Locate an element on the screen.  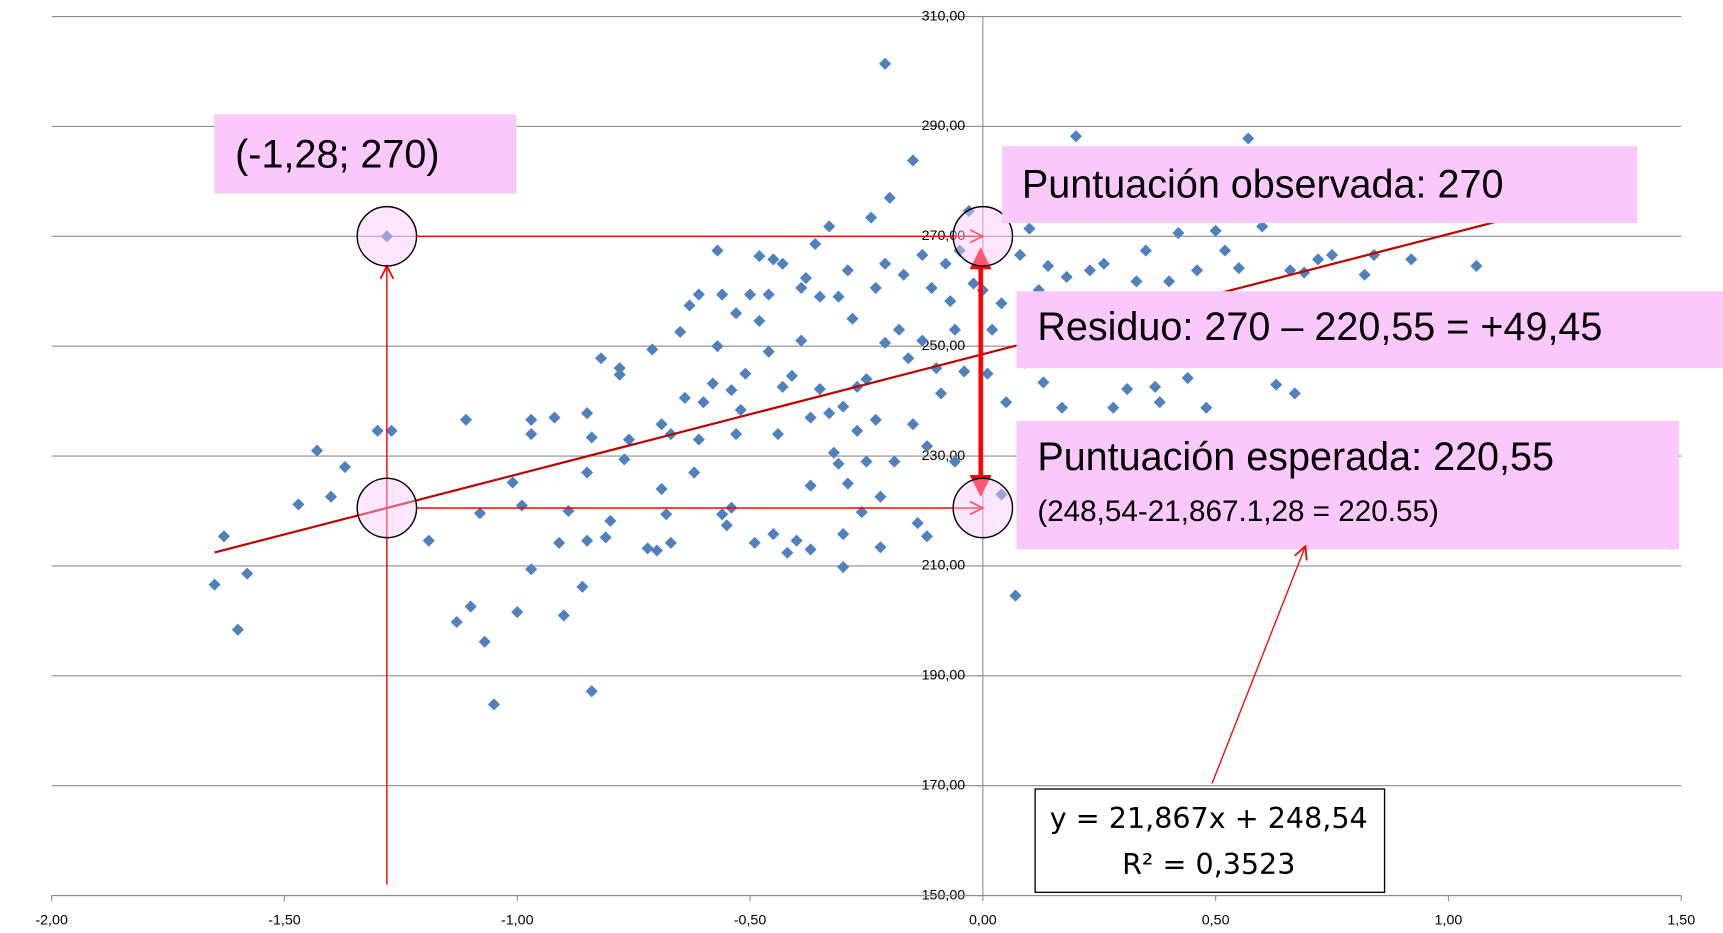
point-label: (-1,28; 270) is located at coordinates (337, 155).